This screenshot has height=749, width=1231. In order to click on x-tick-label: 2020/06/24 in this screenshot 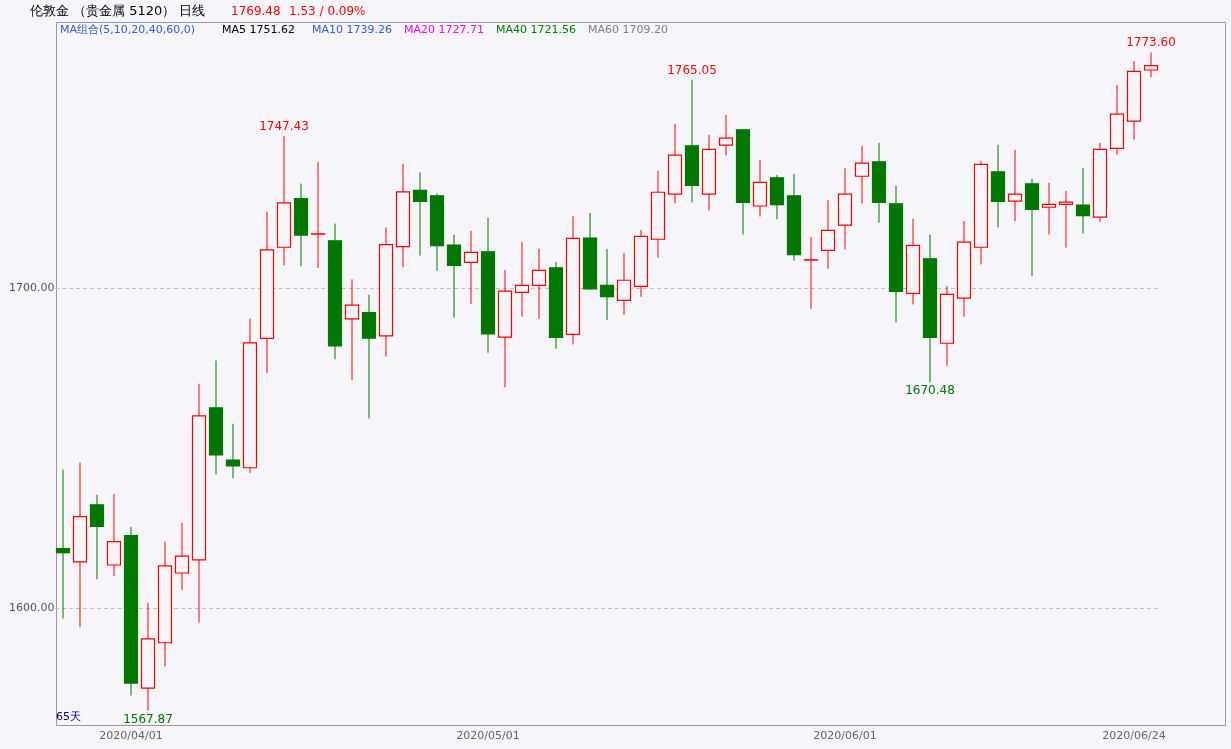, I will do `click(1134, 735)`.